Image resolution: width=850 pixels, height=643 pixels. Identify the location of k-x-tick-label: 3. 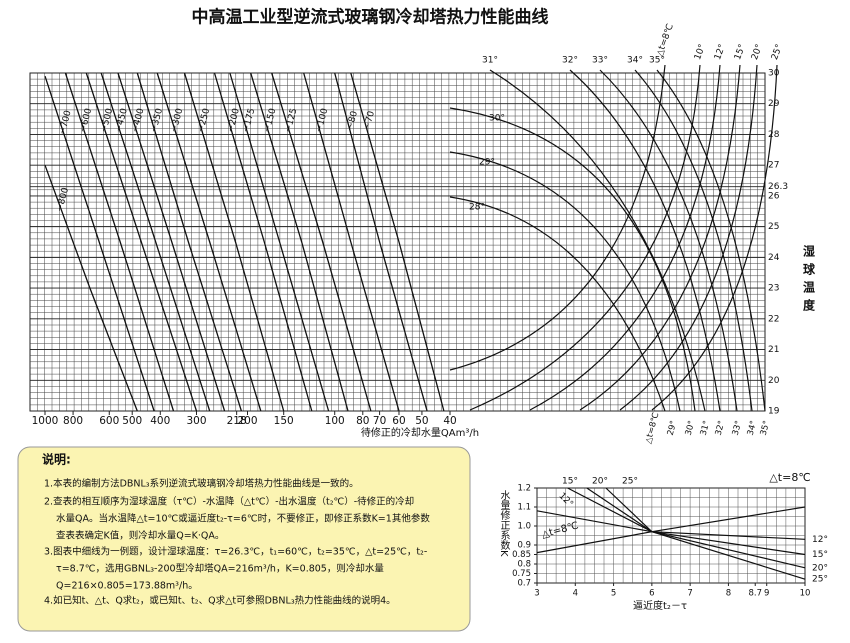
(536, 594).